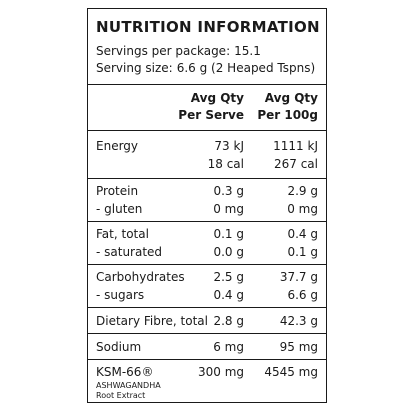  I want to click on column-per-100g: Avg Qty Per 100g, so click(287, 106).